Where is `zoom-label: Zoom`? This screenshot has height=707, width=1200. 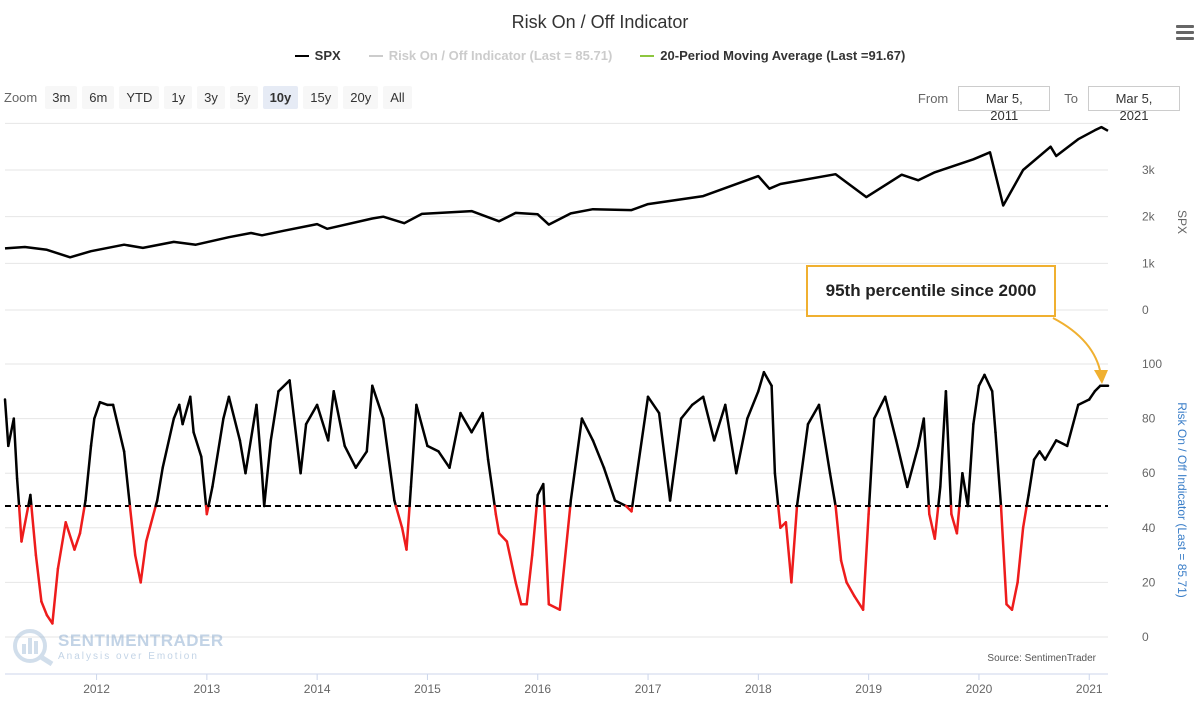
zoom-label: Zoom is located at coordinates (21, 97).